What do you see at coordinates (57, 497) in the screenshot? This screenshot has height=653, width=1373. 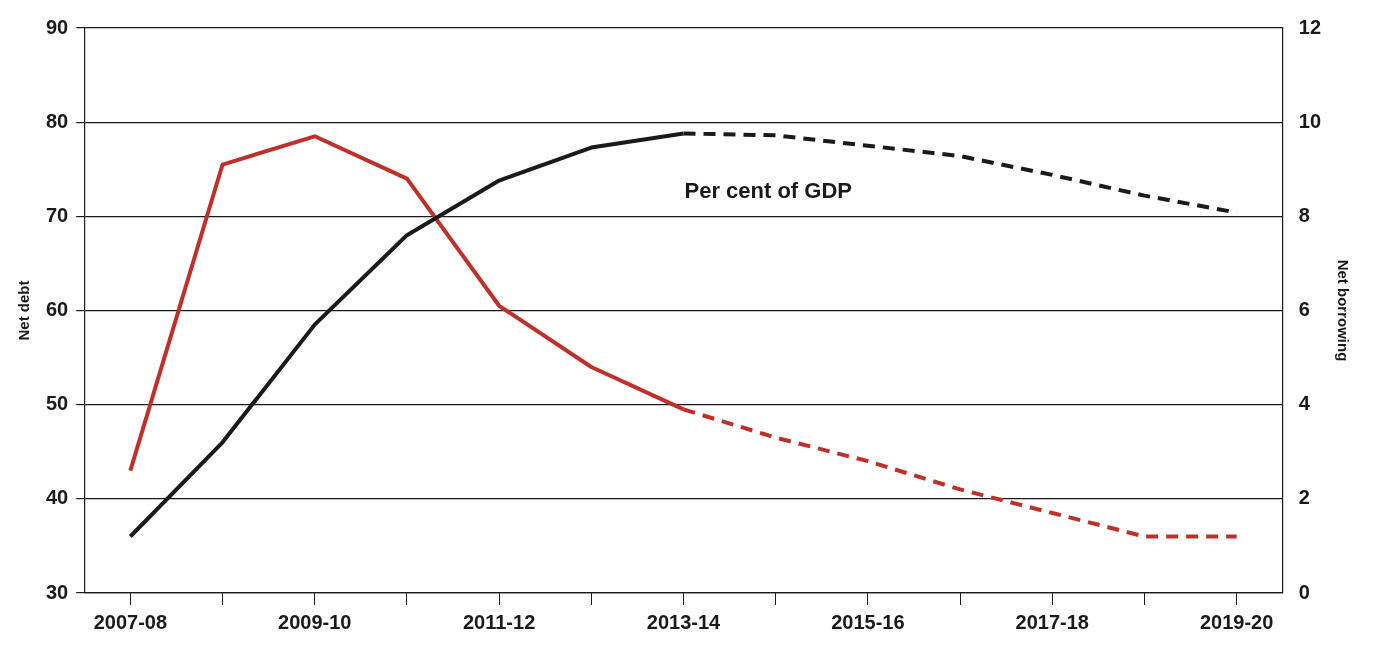 I see `y-tick-label: 40` at bounding box center [57, 497].